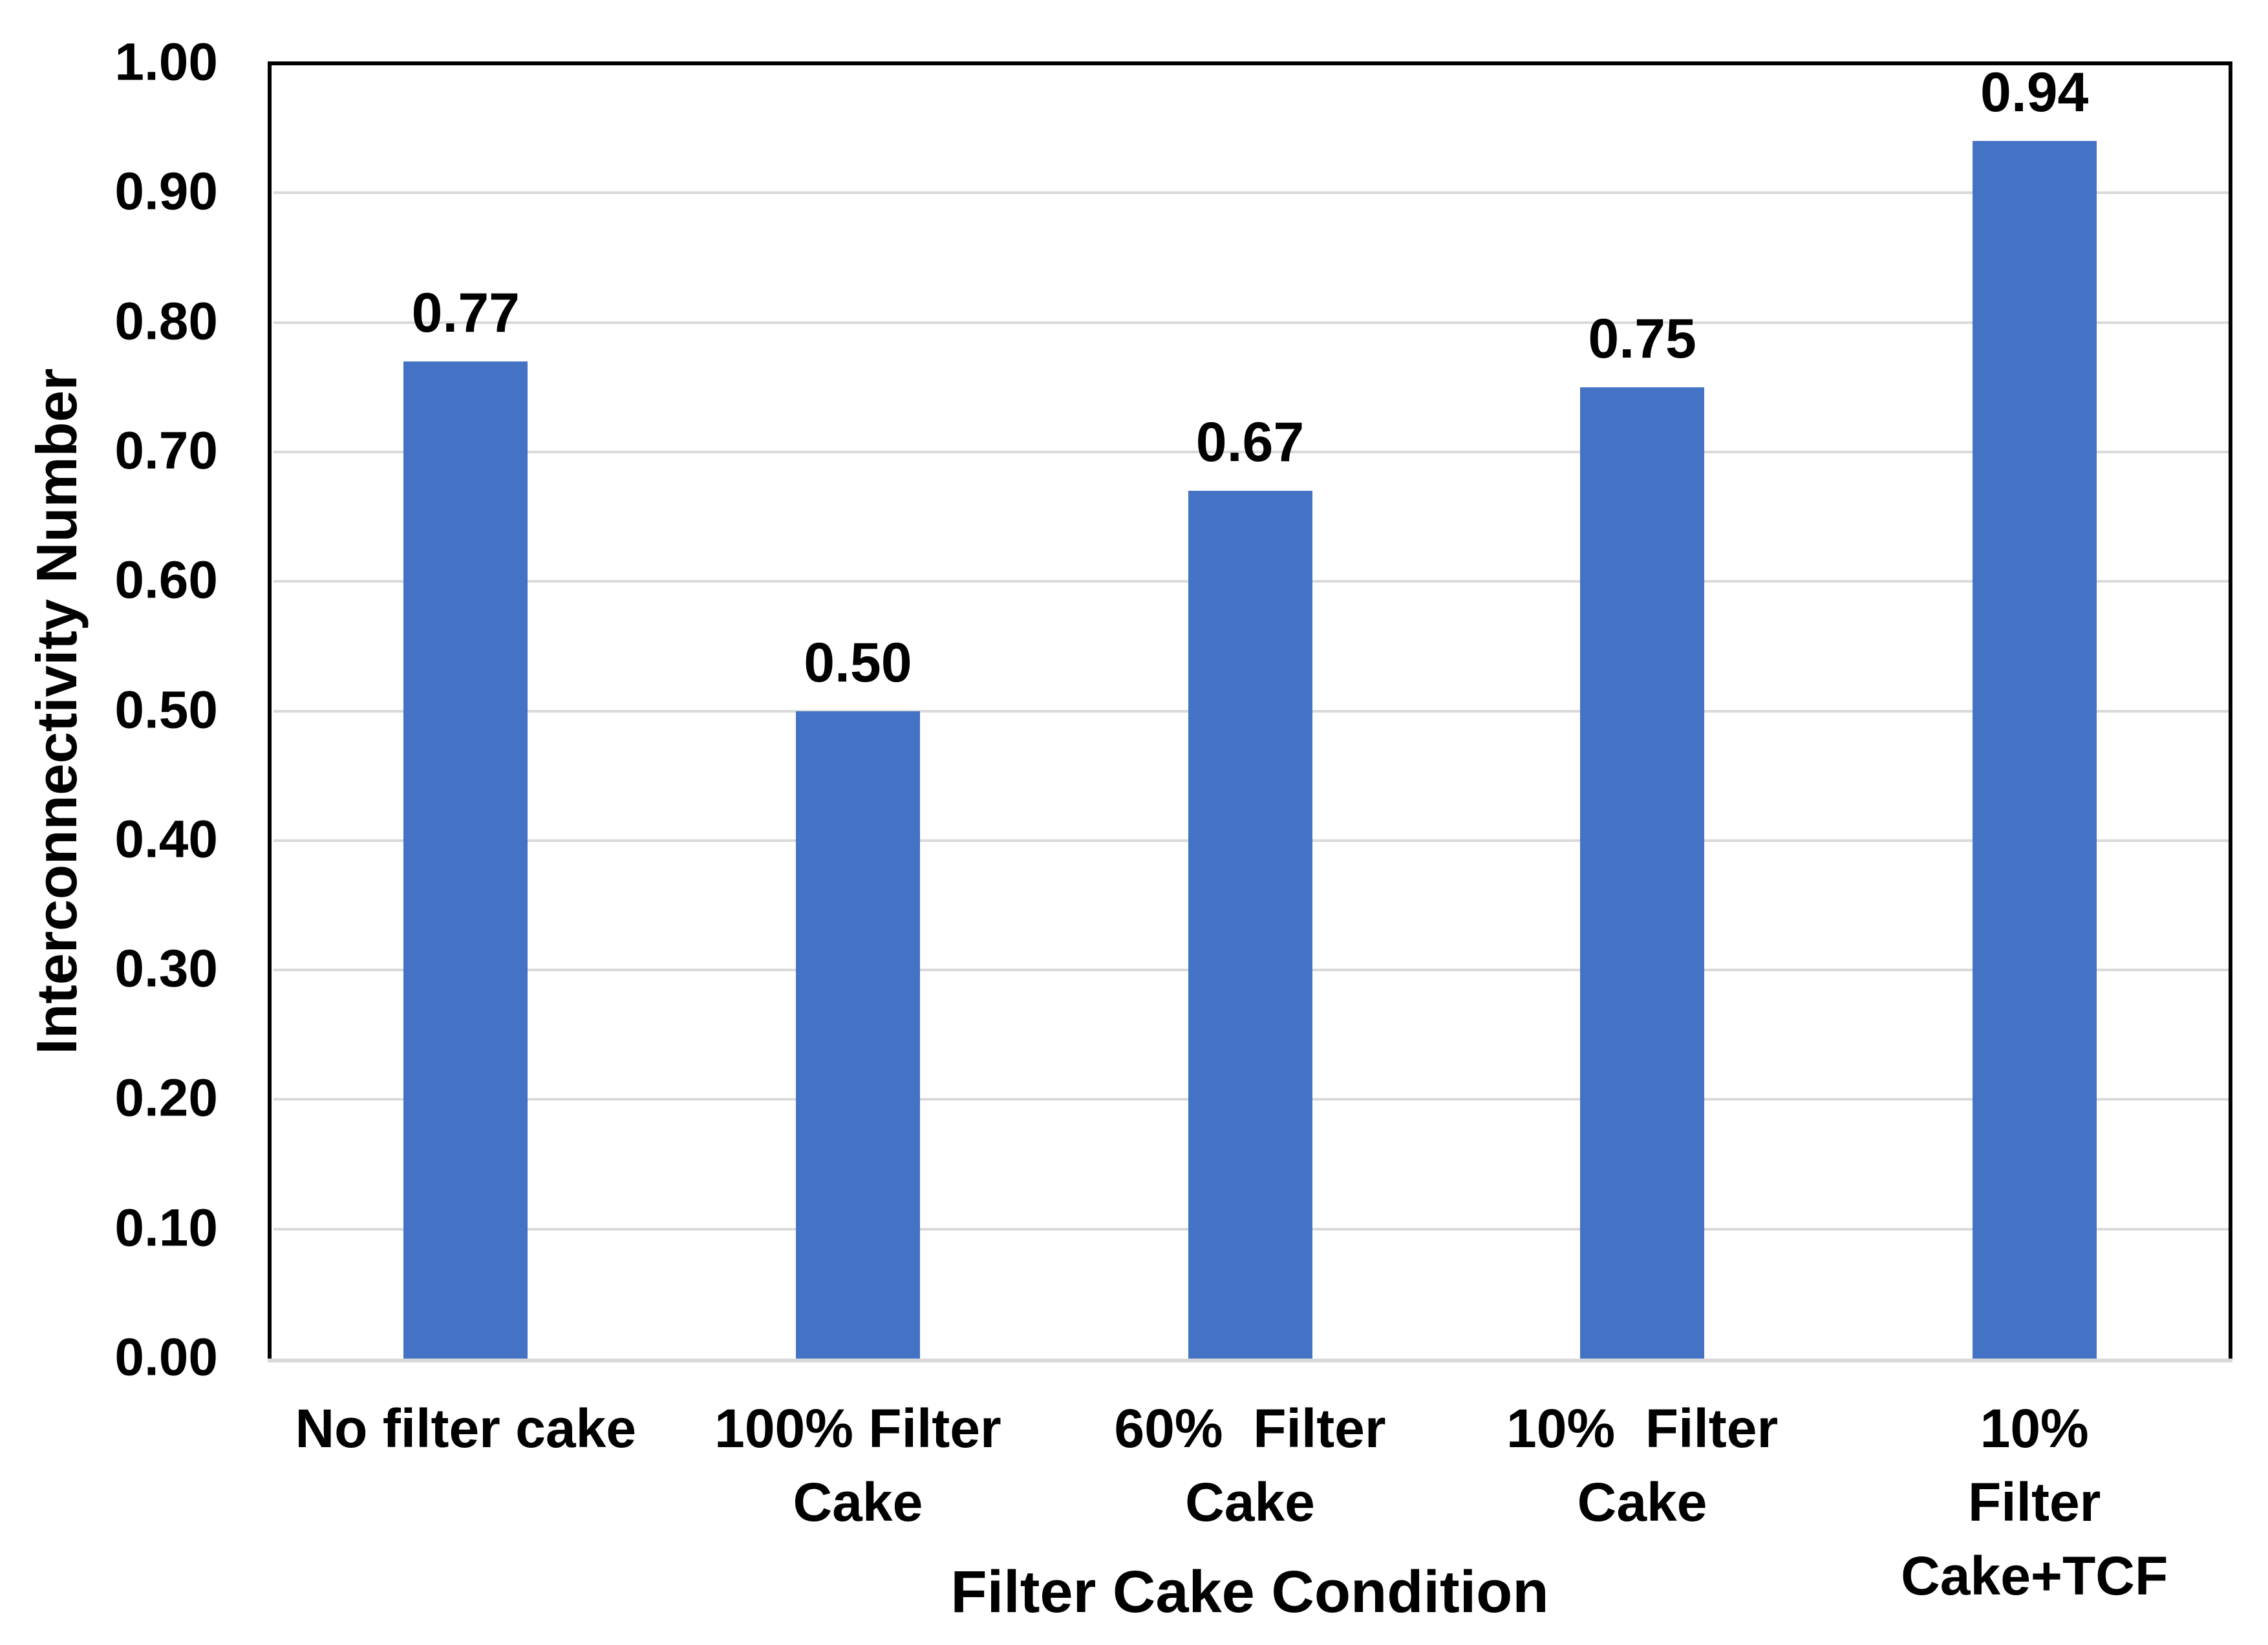 Image resolution: width=2268 pixels, height=1645 pixels. Describe the element at coordinates (1250, 442) in the screenshot. I see `bar-value-label: 0.67` at that location.